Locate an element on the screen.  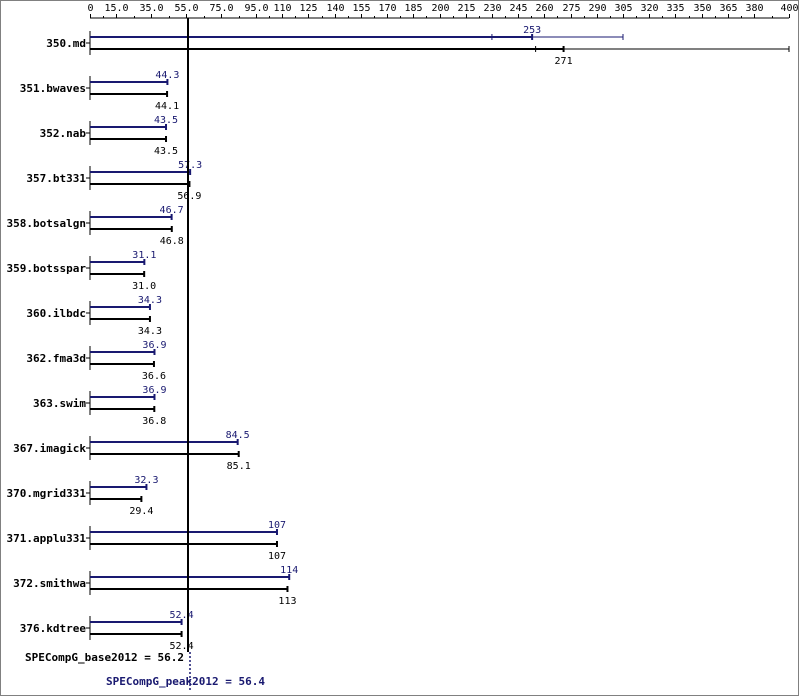
category-label: 352.nab is located at coordinates (63, 133).